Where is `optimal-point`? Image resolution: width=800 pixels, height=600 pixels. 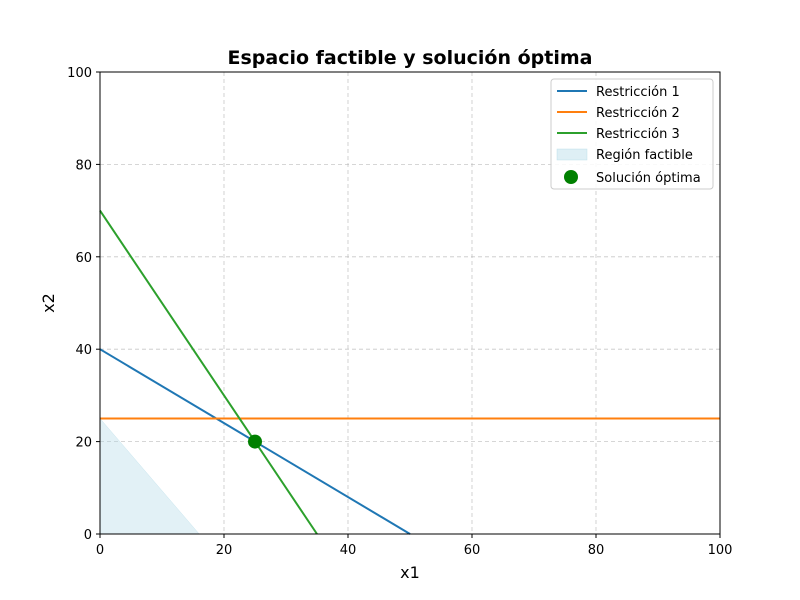
optimal-point is located at coordinates (255, 441).